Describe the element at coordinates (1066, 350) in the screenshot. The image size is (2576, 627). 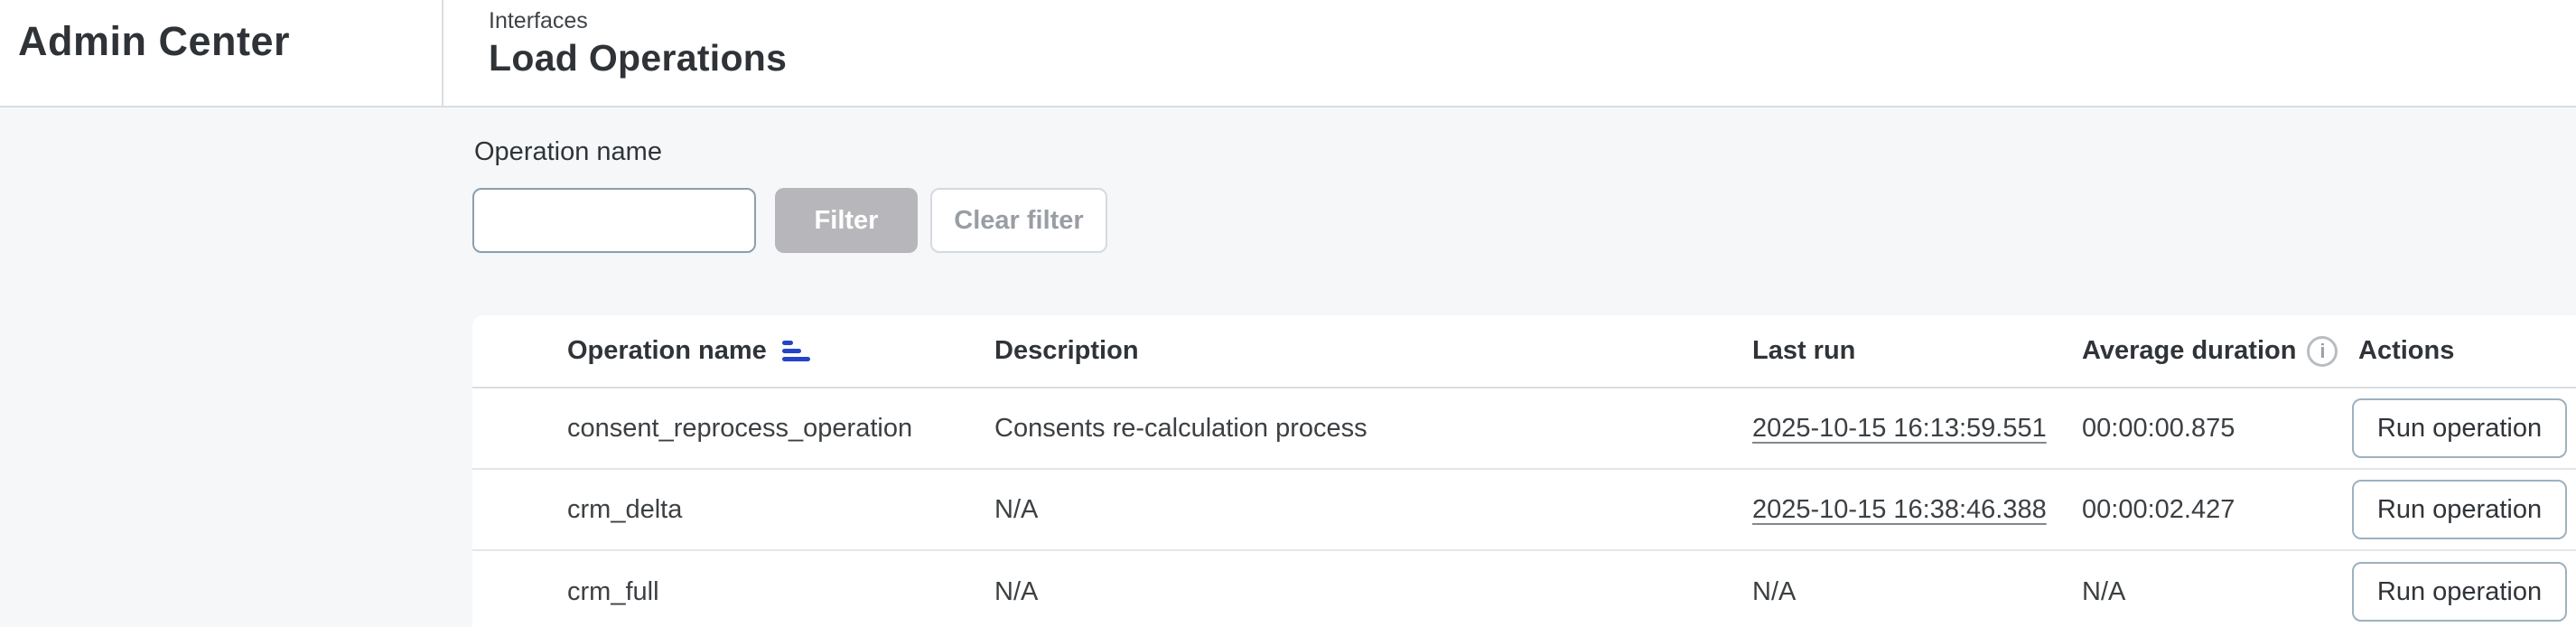
I see `column-header-description: Description` at that location.